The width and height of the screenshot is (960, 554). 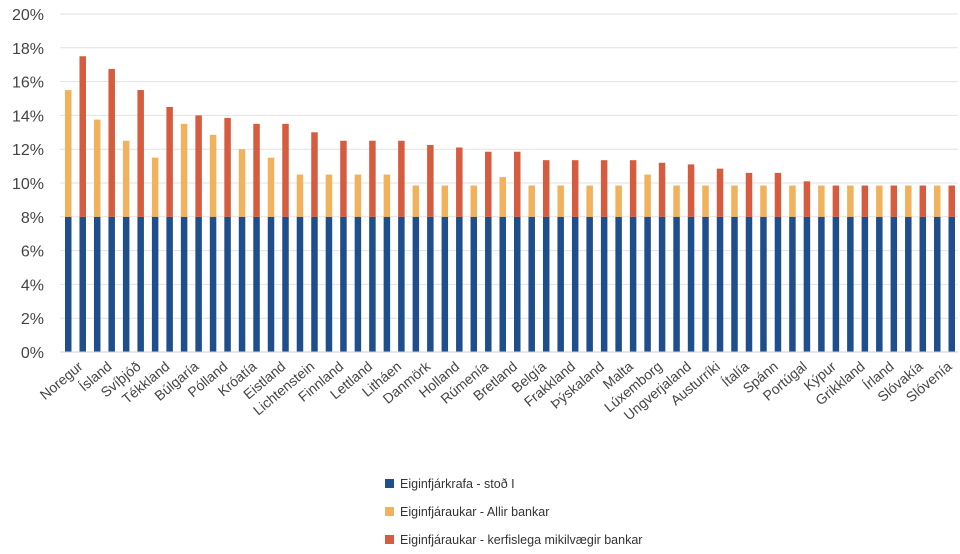 I want to click on legend-swatch, so click(x=389, y=511).